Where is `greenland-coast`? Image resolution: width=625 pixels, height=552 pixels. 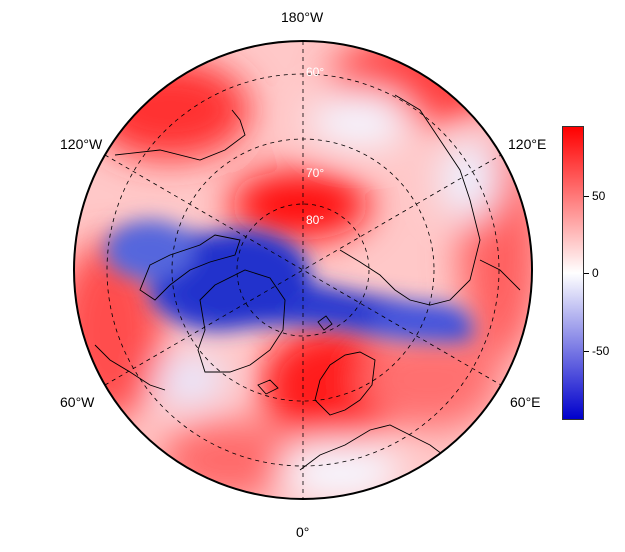 greenland-coast is located at coordinates (241, 321).